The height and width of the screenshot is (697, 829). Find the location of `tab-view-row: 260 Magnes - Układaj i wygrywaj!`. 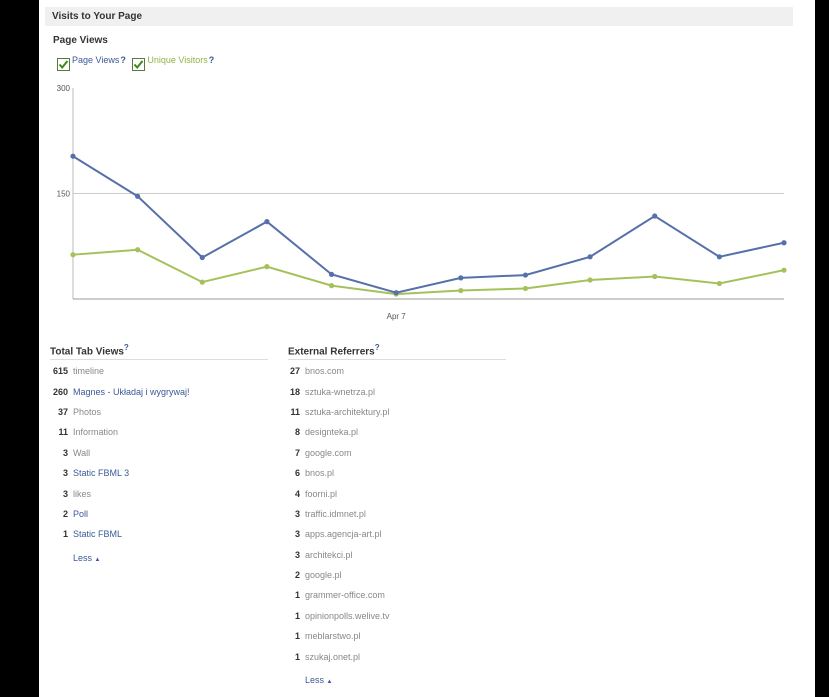

tab-view-row: 260 Magnes - Układaj i wygrywaj! is located at coordinates (120, 391).